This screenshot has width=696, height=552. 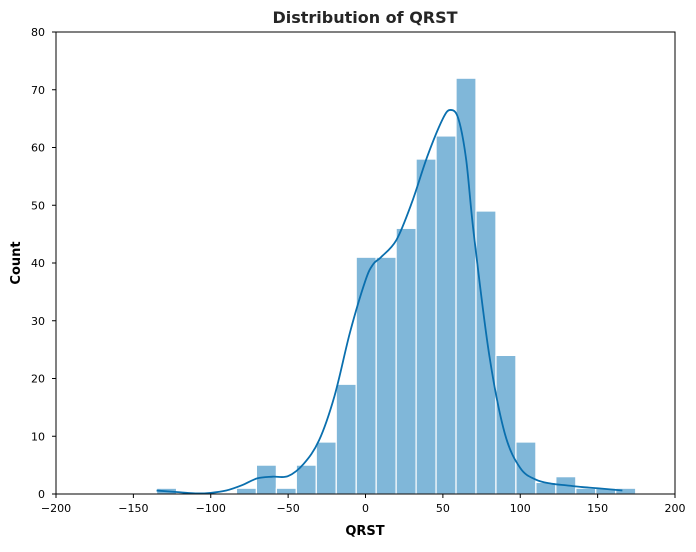 What do you see at coordinates (38, 148) in the screenshot?
I see `y-tick-label-6: 60` at bounding box center [38, 148].